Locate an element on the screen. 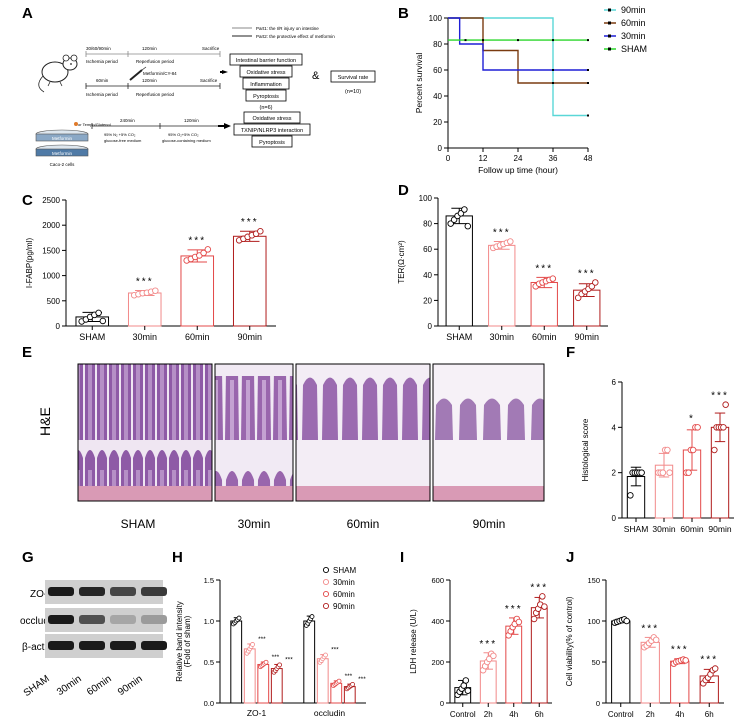 This screenshot has width=740, height=721. n-outcomes: (n=6) is located at coordinates (266, 108).